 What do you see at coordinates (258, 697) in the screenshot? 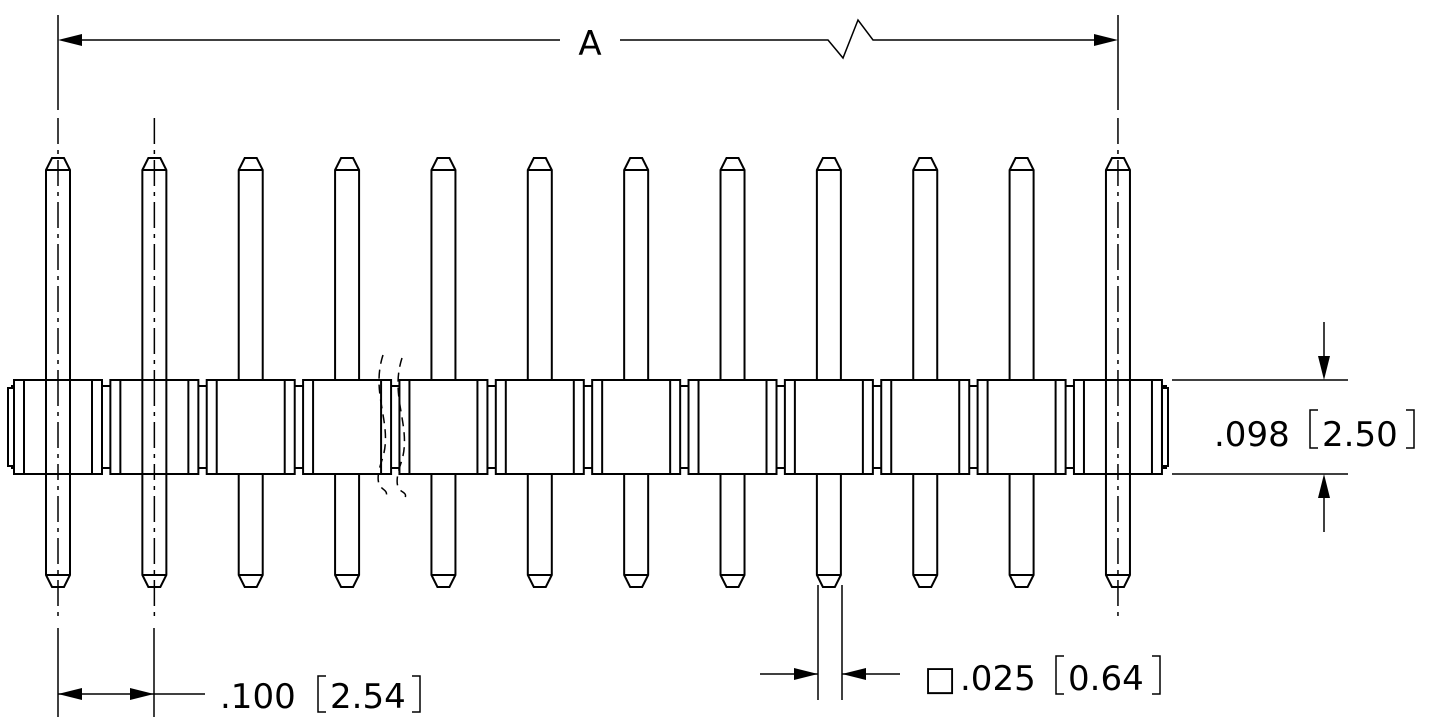
I see `pitch-imperial: .100` at bounding box center [258, 697].